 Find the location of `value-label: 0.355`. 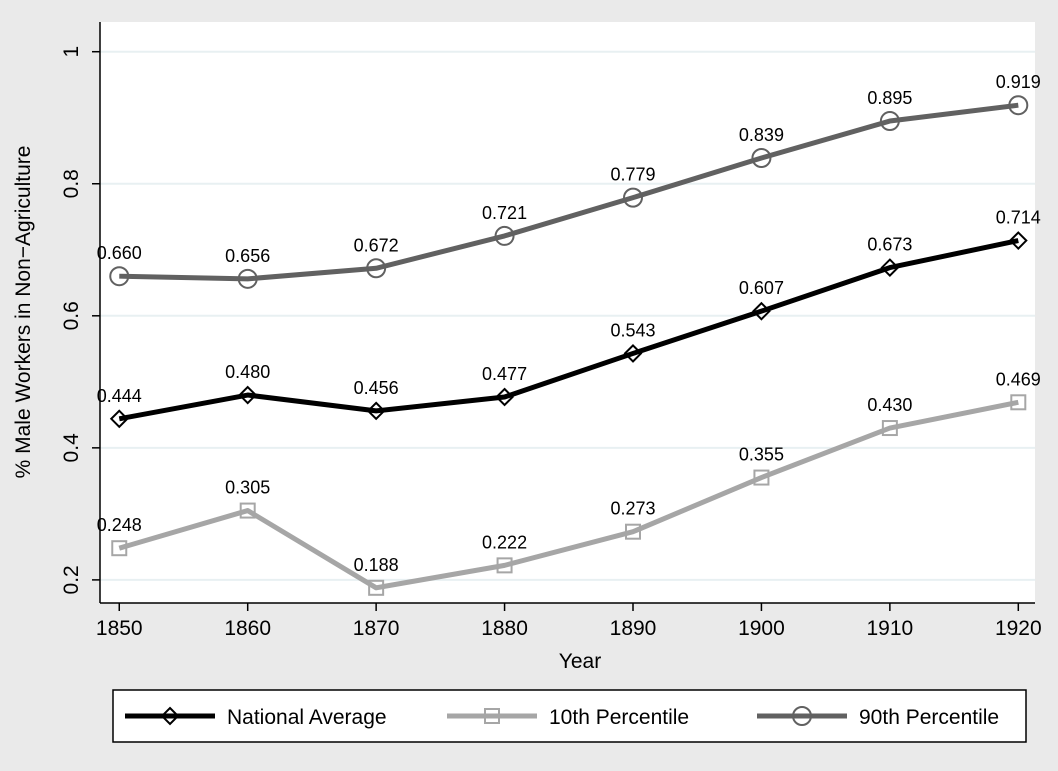

value-label: 0.355 is located at coordinates (761, 455).